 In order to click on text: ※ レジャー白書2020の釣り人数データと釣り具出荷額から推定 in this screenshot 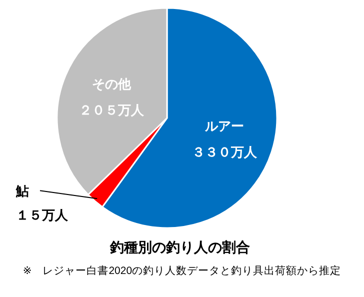, I will do `click(182, 270)`.